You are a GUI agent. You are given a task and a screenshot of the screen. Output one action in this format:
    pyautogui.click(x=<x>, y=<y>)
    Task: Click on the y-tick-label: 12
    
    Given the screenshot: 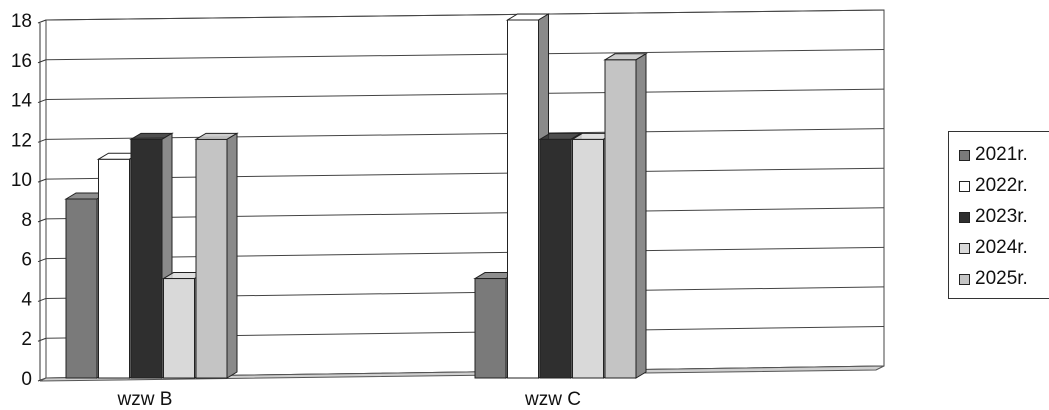 What is the action you would take?
    pyautogui.click(x=21, y=140)
    